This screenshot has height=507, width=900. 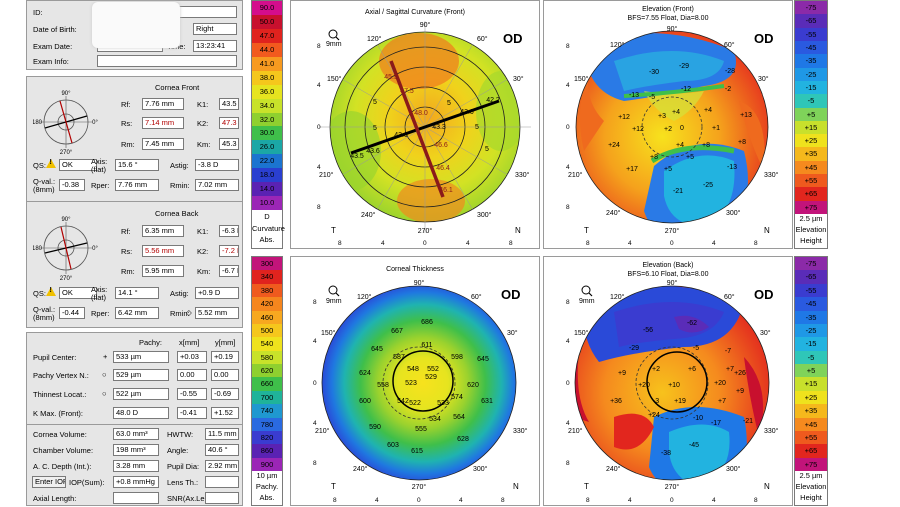 I want to click on back-axis-label: Axis:, so click(x=99, y=289).